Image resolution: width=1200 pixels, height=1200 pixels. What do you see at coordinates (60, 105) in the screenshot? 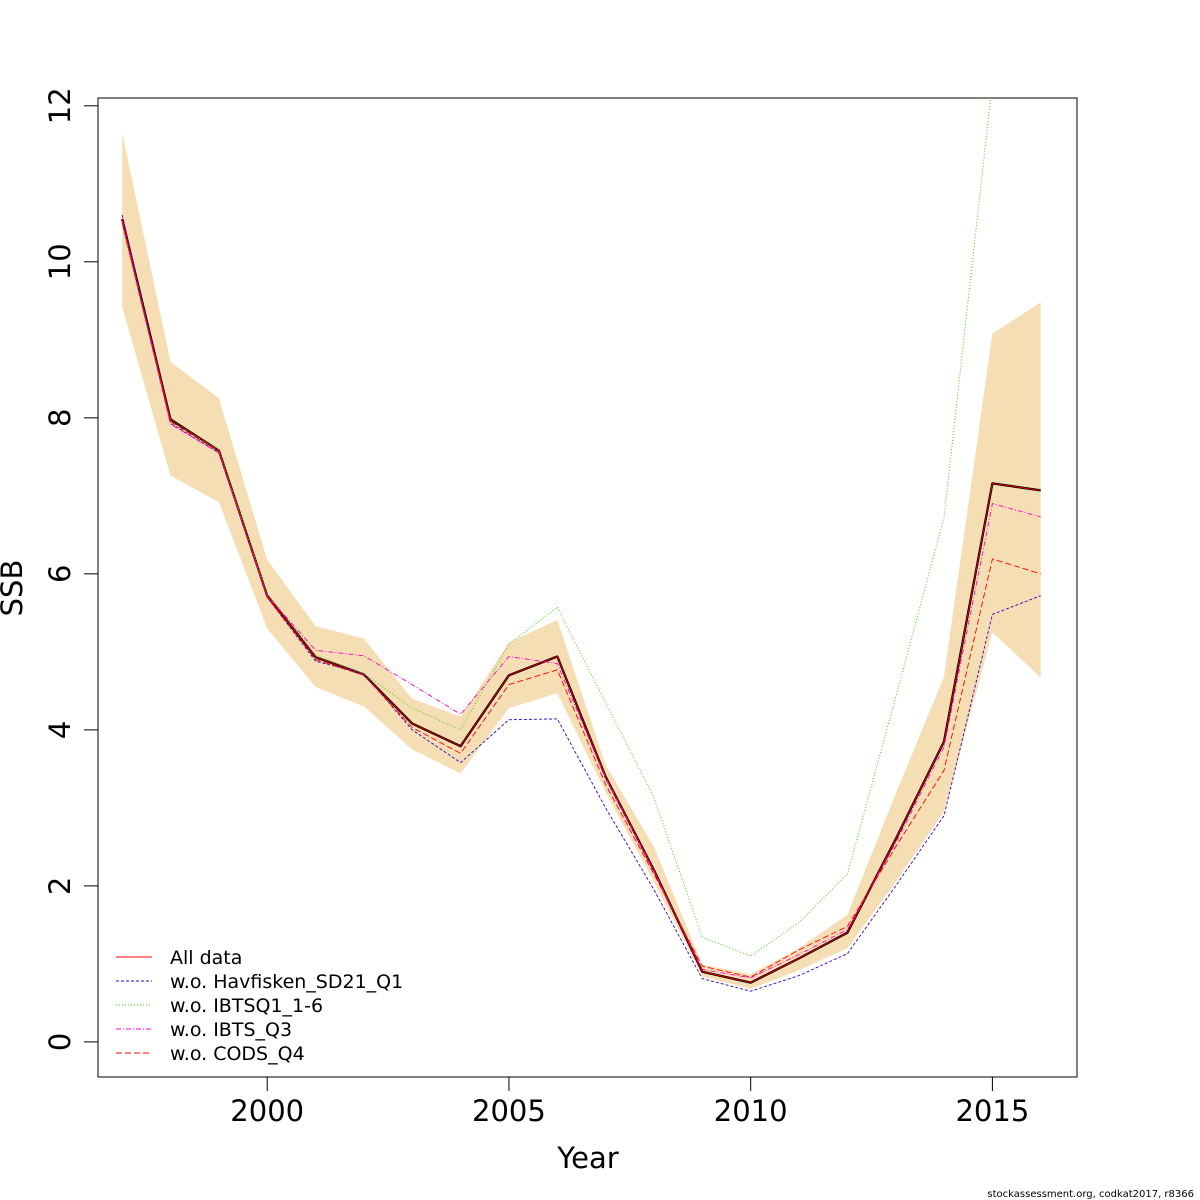
I see `y-tick-label: 12` at bounding box center [60, 105].